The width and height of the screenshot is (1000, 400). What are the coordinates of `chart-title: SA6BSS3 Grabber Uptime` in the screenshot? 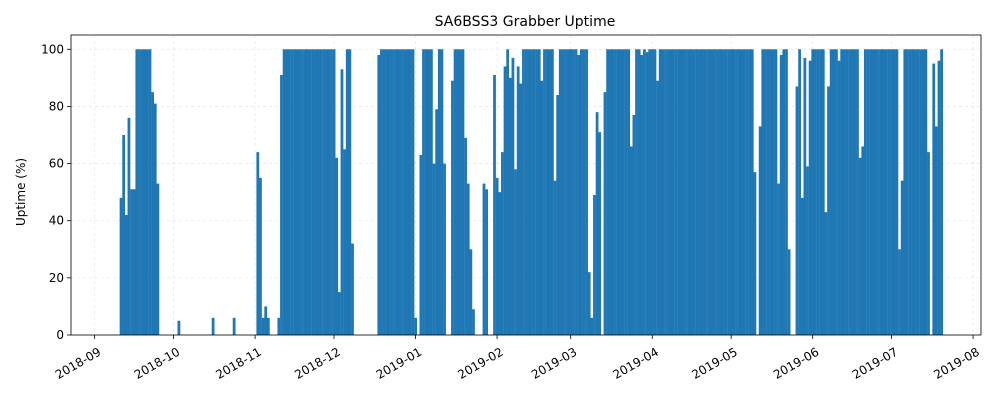 It's located at (525, 22).